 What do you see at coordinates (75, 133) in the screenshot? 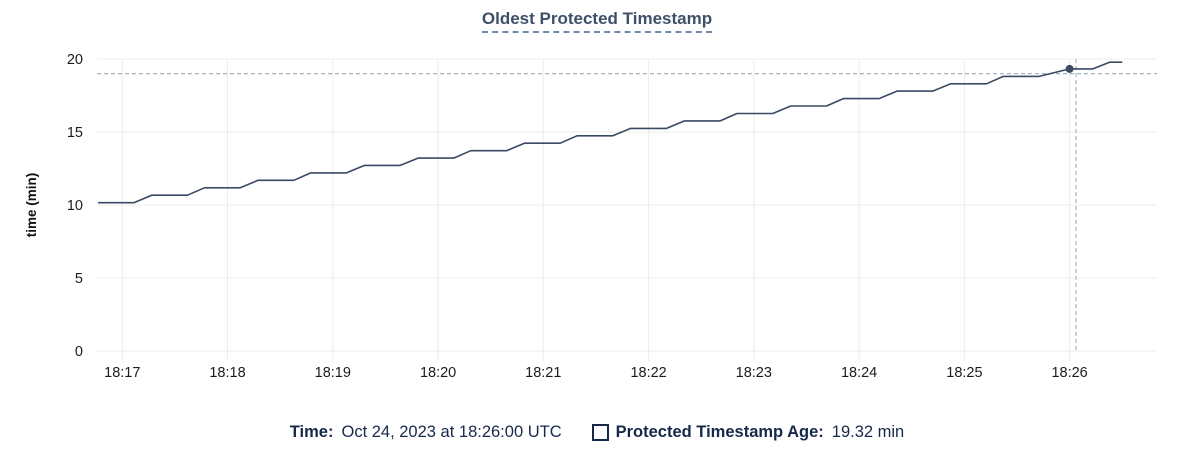
I see `y-tick-label: 15` at bounding box center [75, 133].